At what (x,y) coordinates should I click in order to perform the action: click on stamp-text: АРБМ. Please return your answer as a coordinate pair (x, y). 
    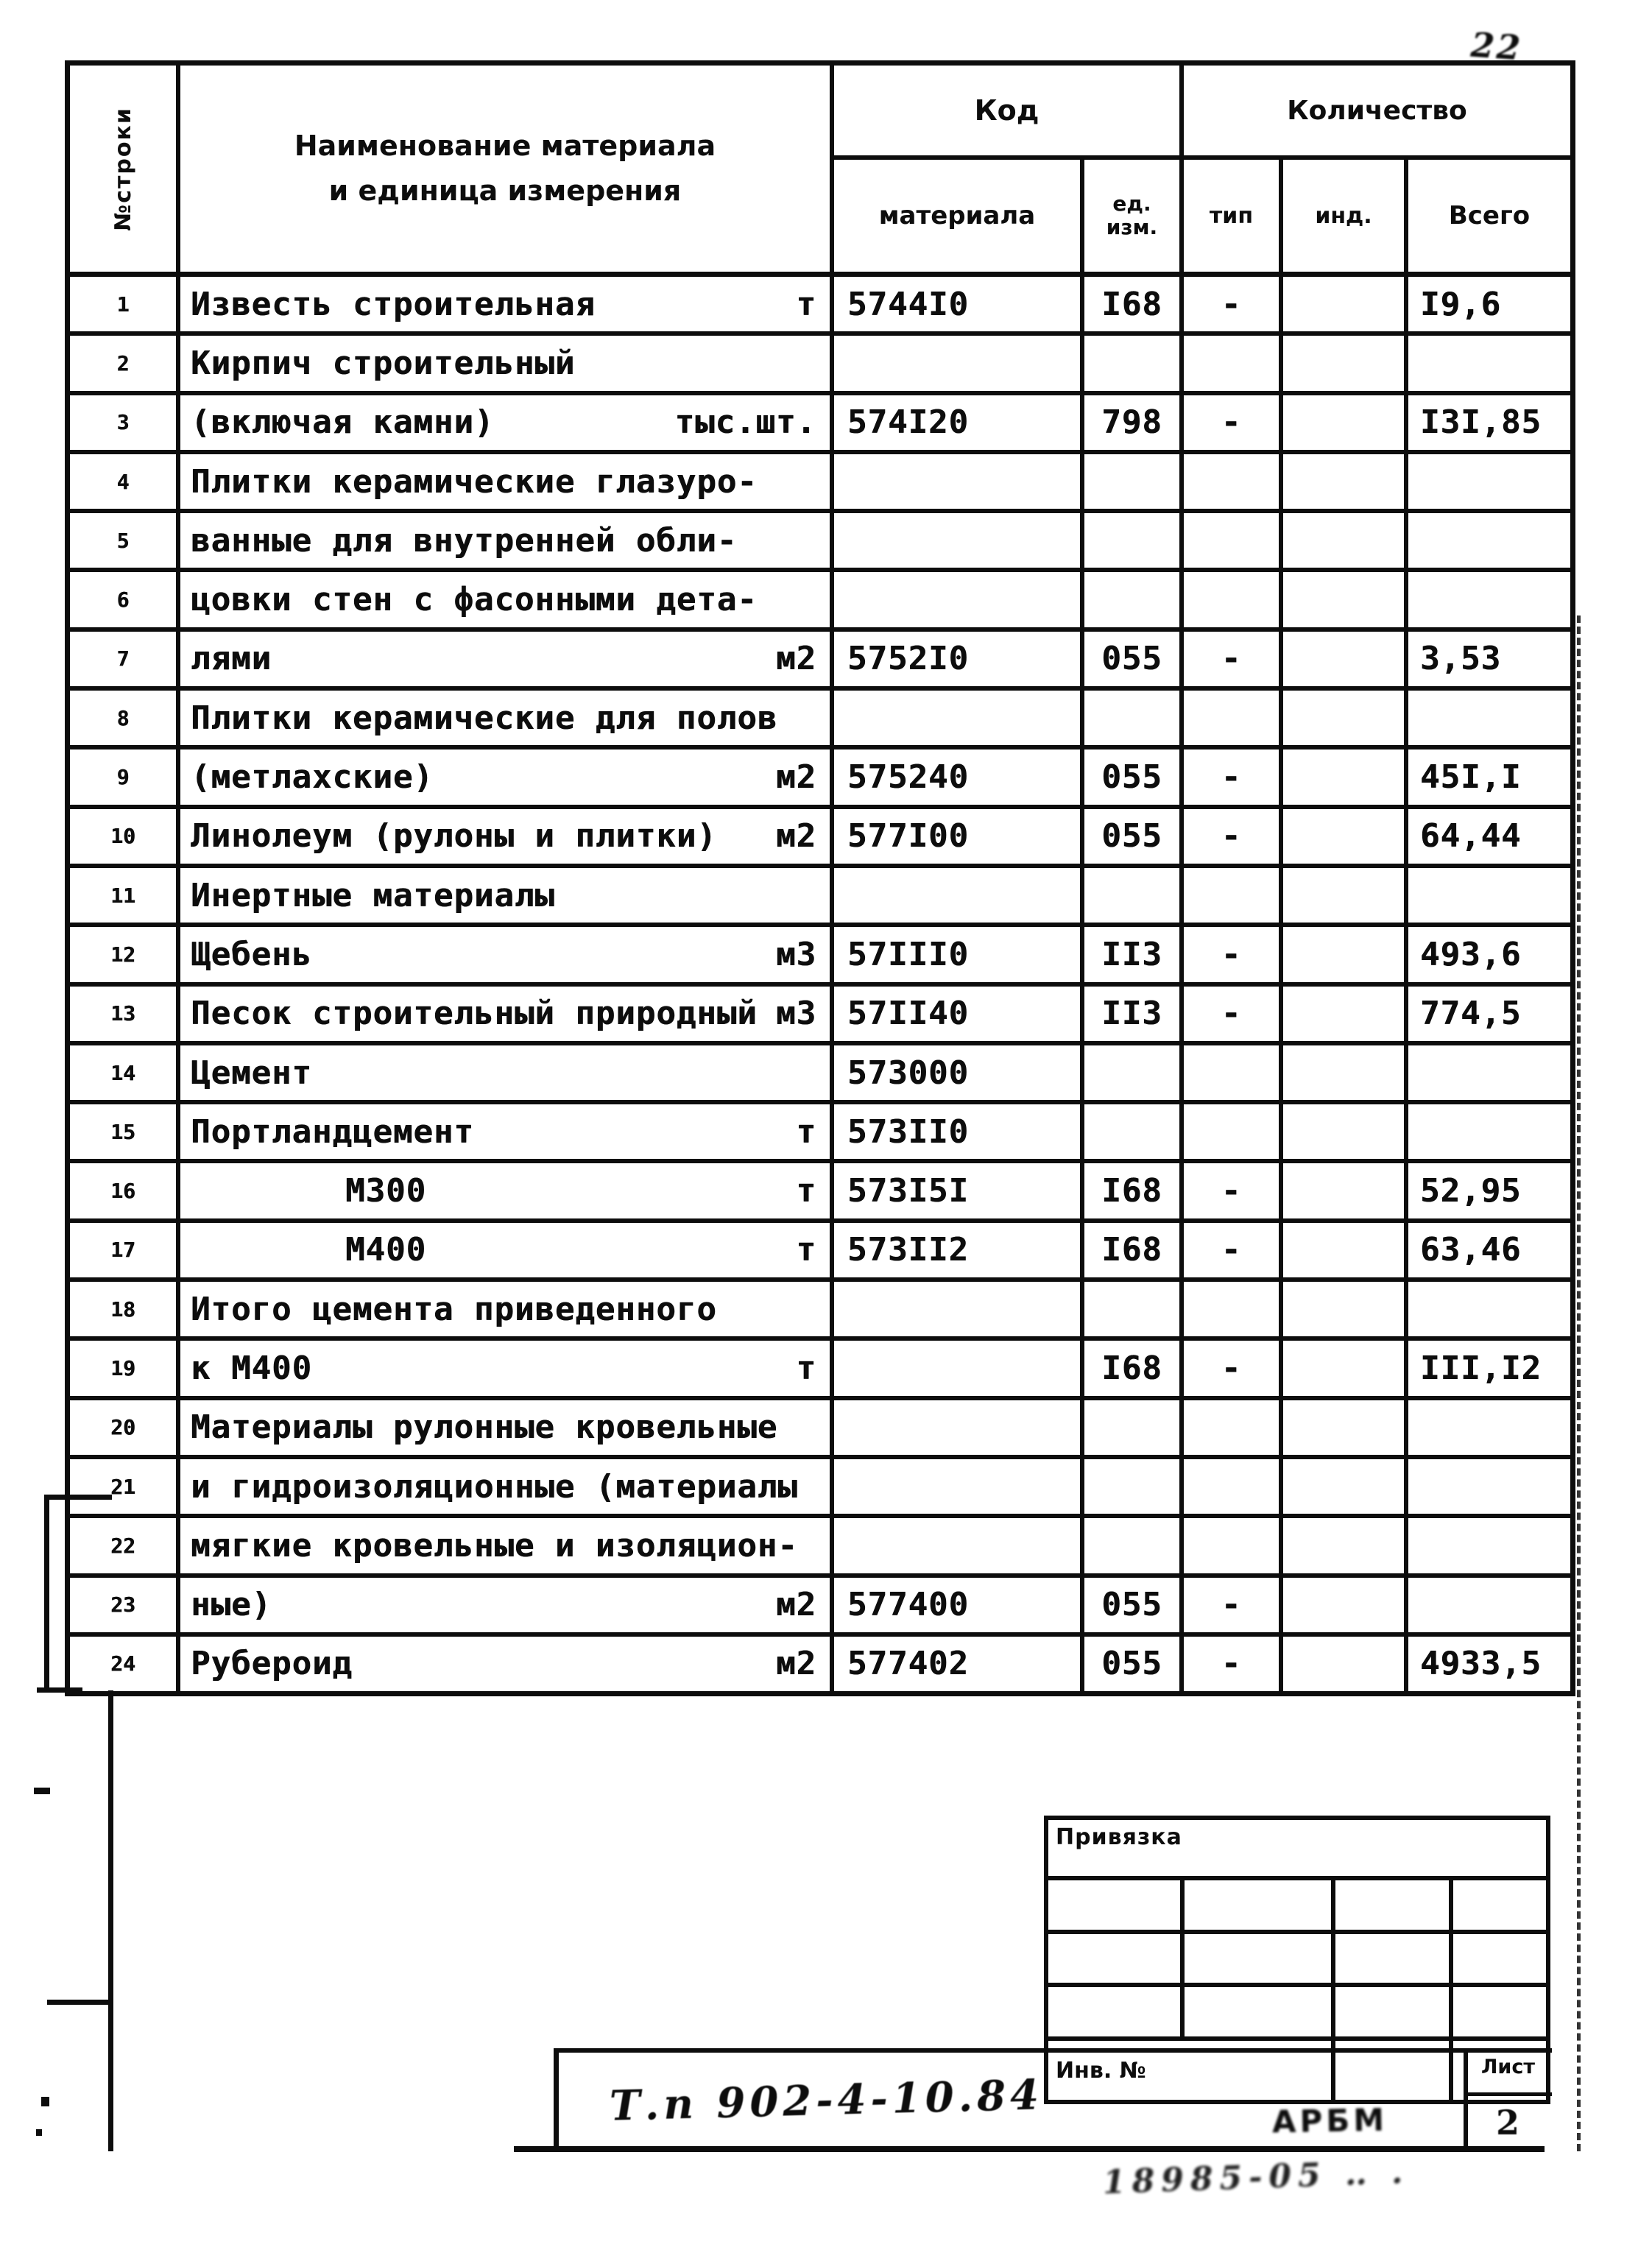
    Looking at the image, I should click on (1329, 2120).